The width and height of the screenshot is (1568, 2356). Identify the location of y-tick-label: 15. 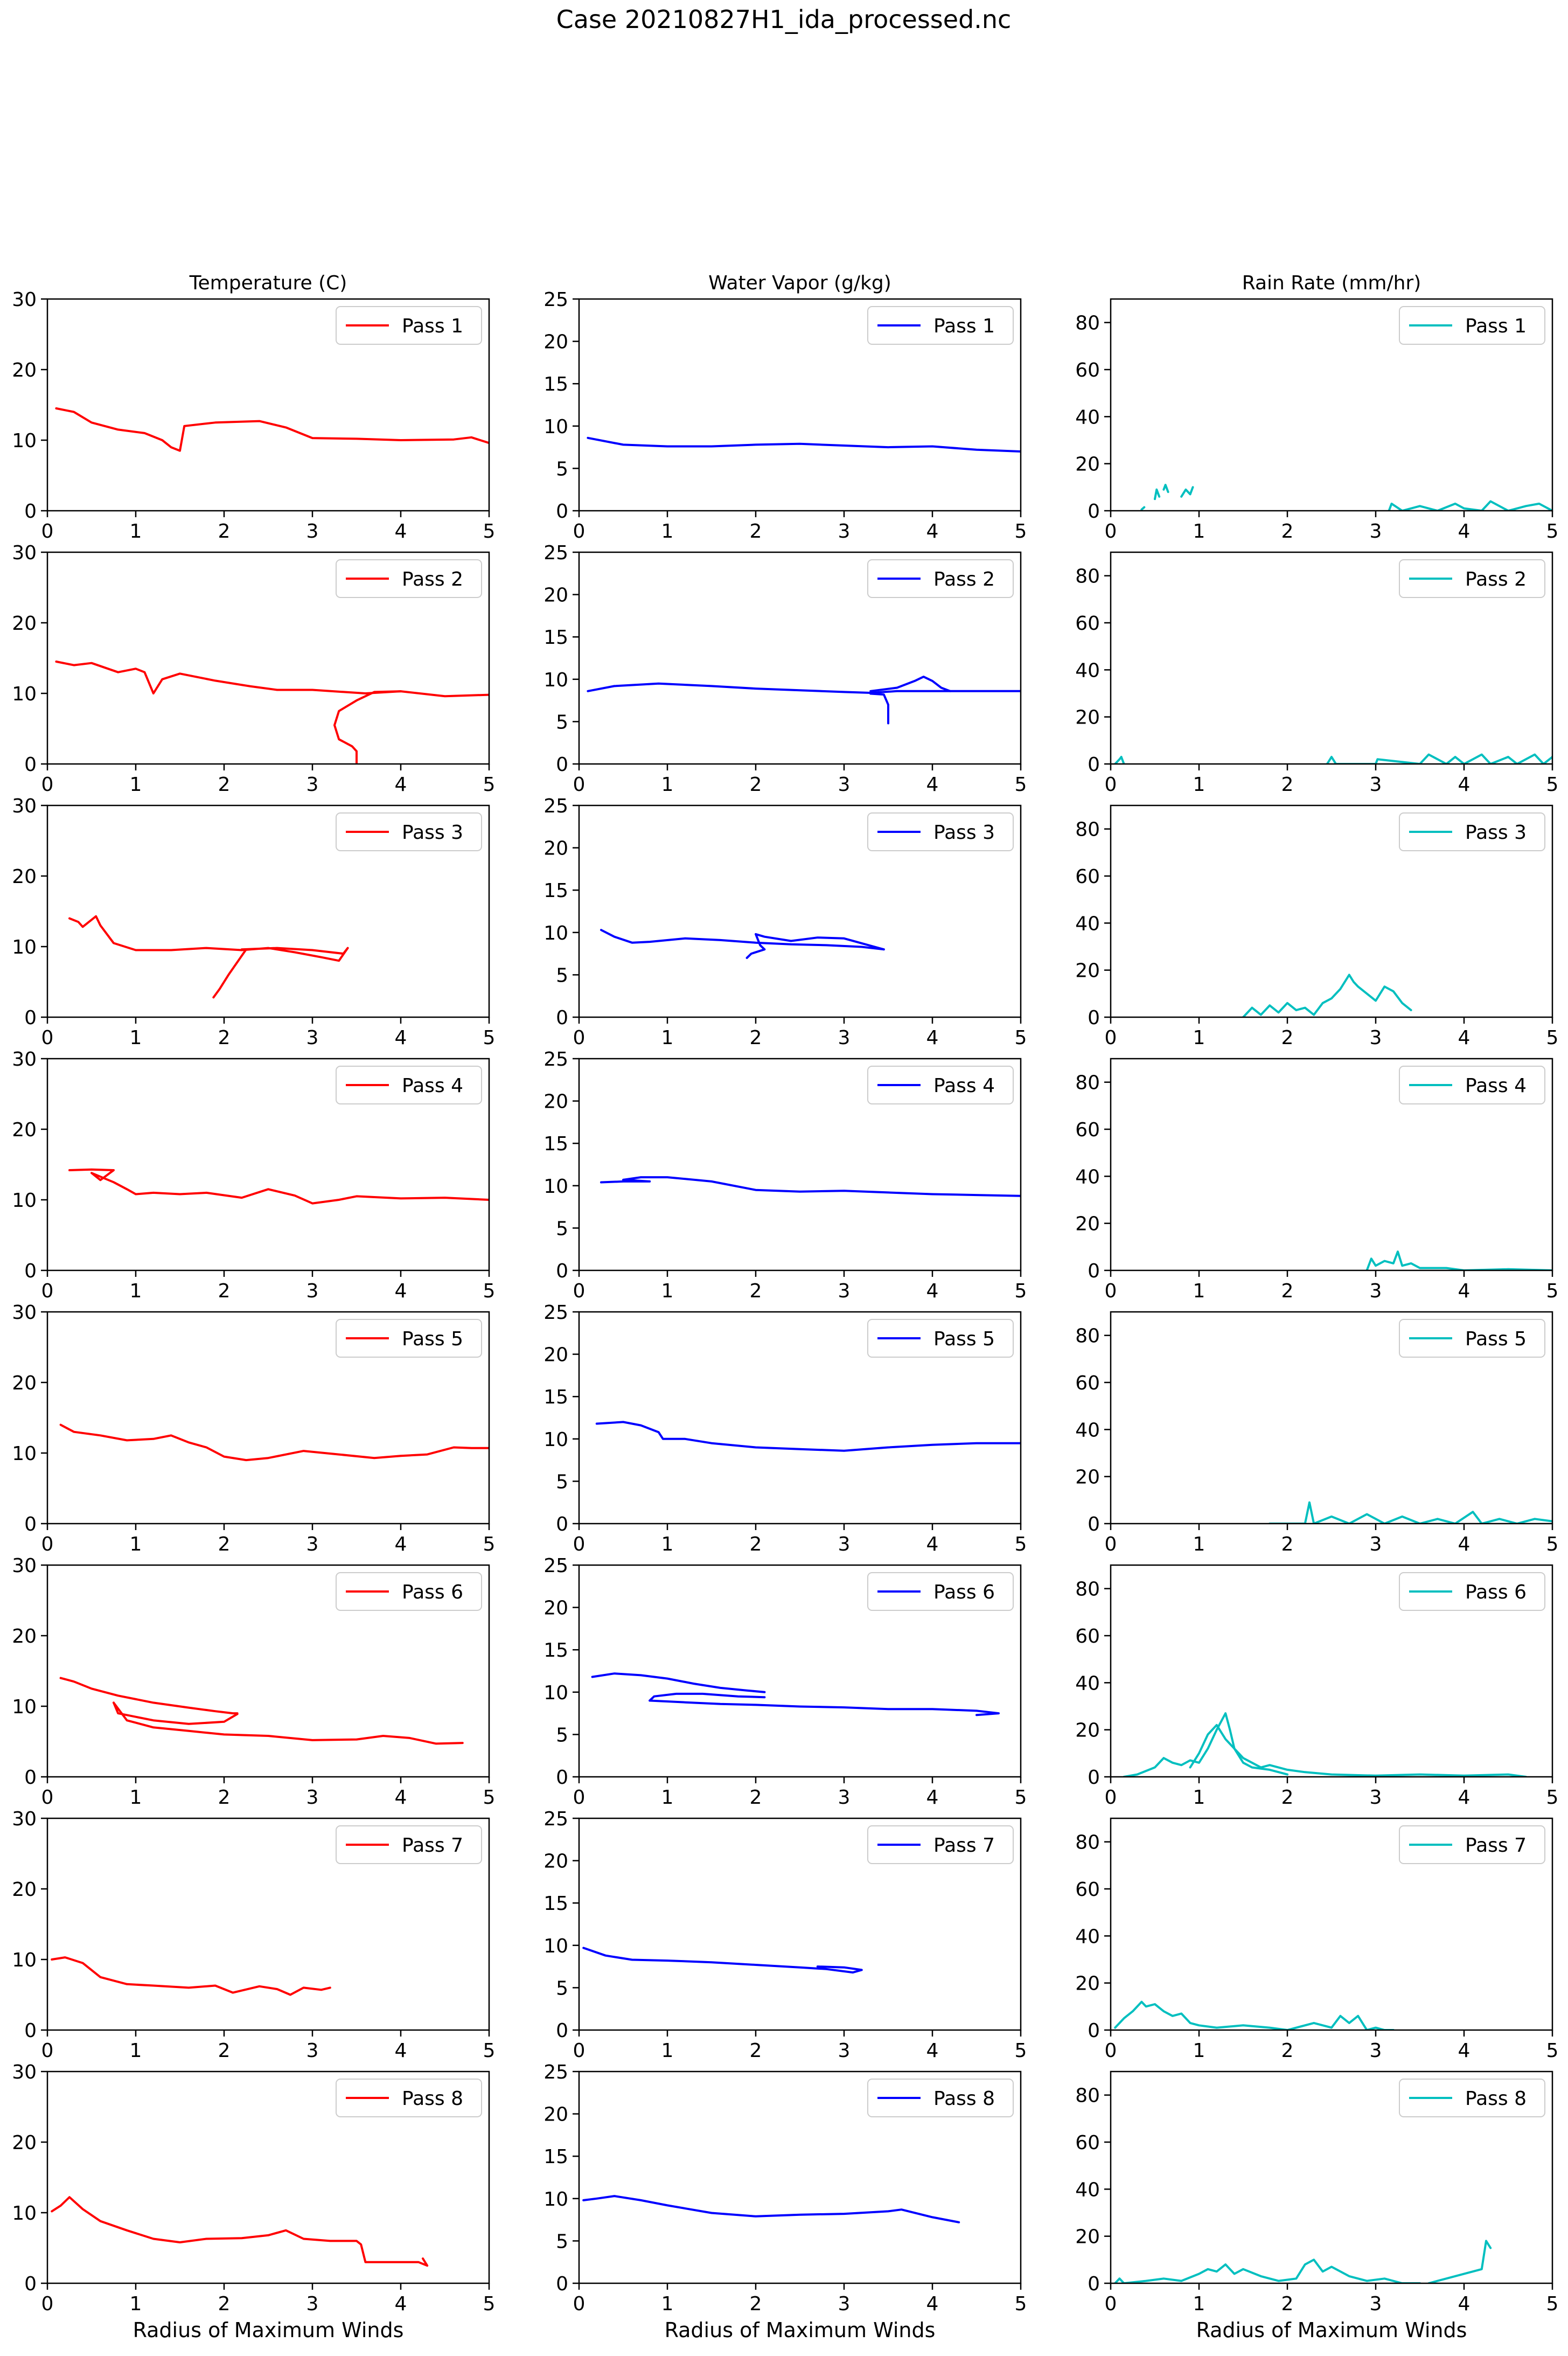
(555, 1904).